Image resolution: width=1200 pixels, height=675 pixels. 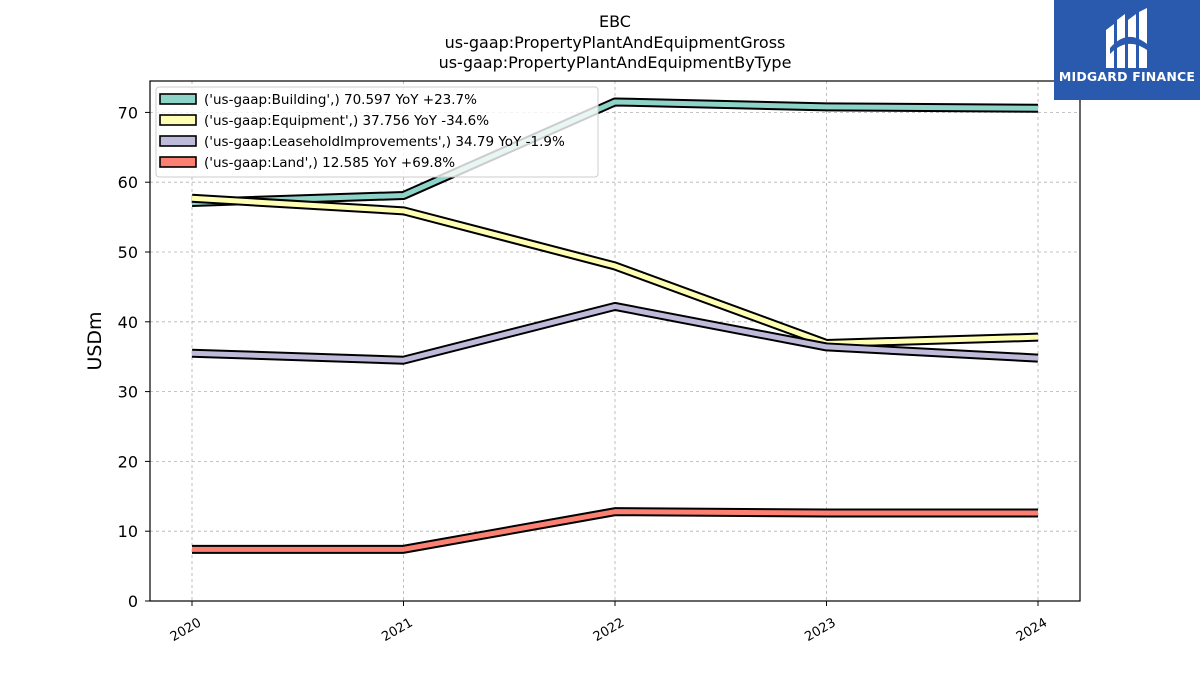 What do you see at coordinates (346, 121) in the screenshot?
I see `legend-entry: ('us-gaap:Equipment',) 37.756 YoY -34.6%` at bounding box center [346, 121].